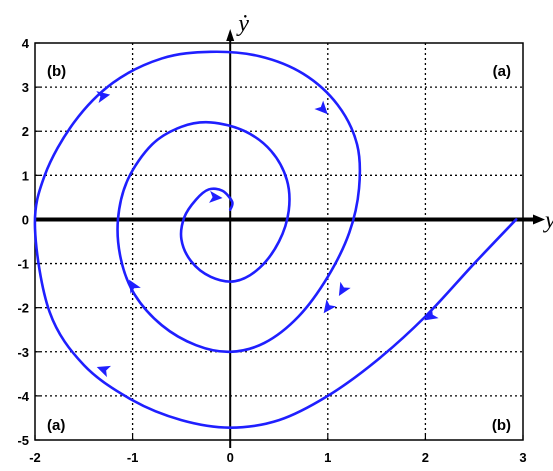 The height and width of the screenshot is (471, 553). I want to click on y-tick-label: 0, so click(25, 219).